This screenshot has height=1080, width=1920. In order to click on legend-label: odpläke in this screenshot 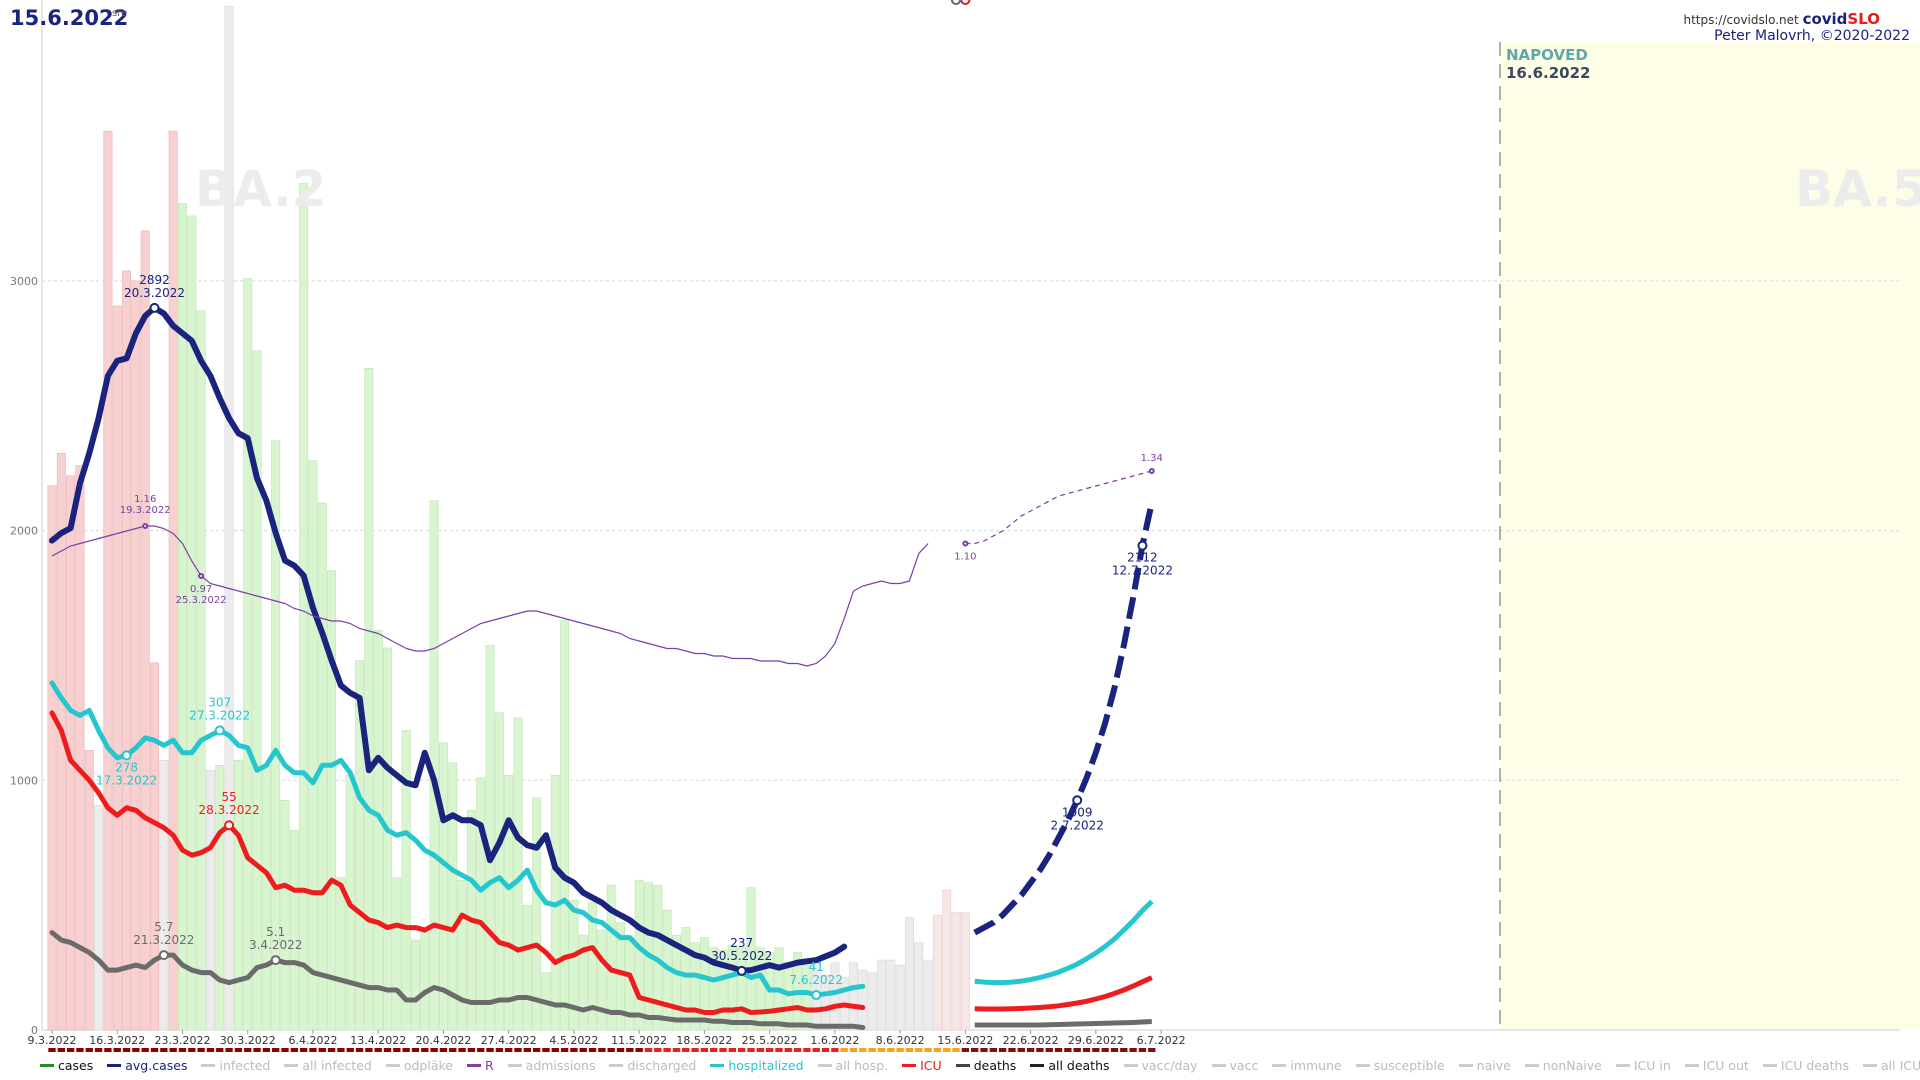, I will do `click(428, 1065)`.